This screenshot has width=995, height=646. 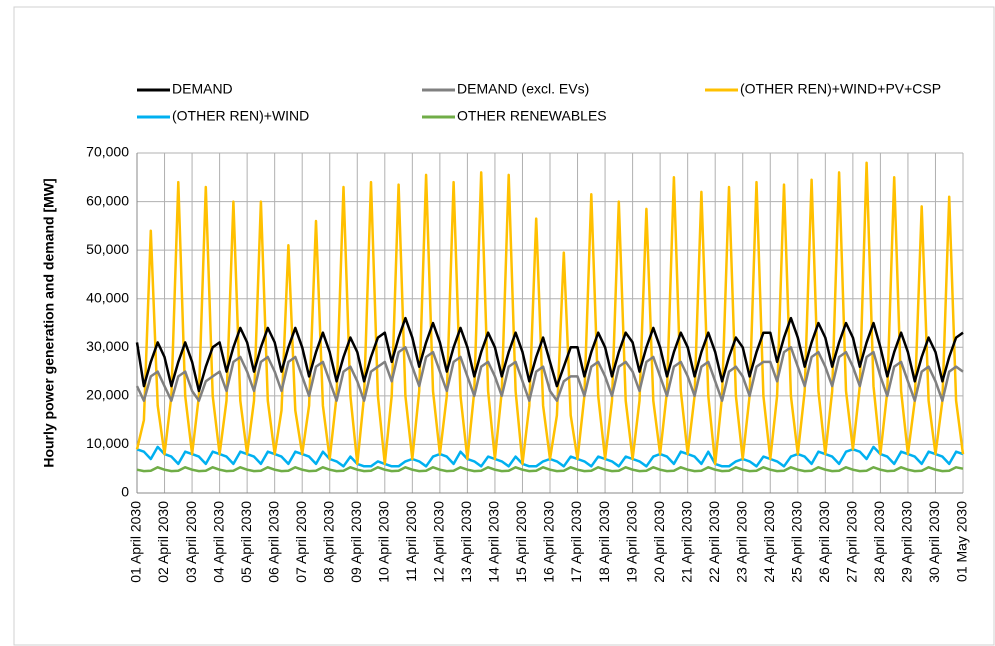 I want to click on y-tick-label: 30,000, so click(x=107, y=346).